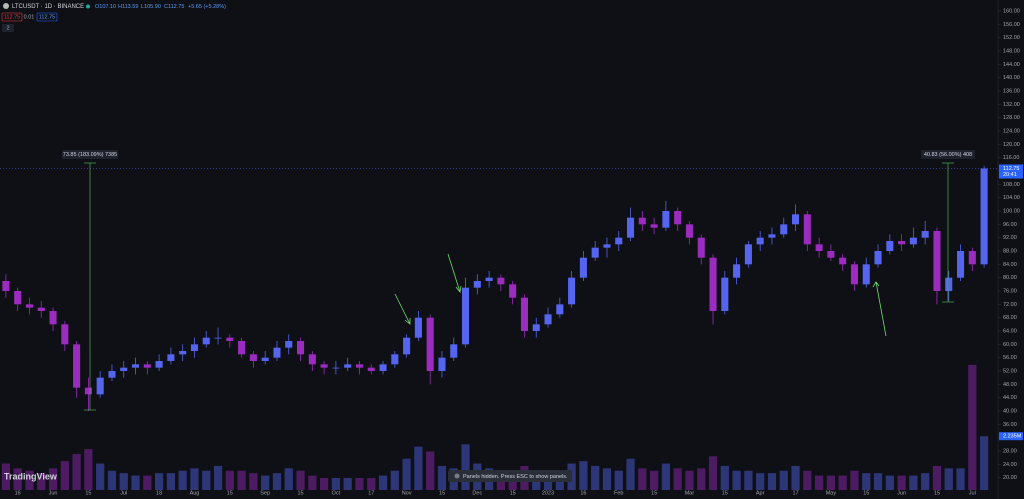 The width and height of the screenshot is (1024, 499). What do you see at coordinates (47, 17) in the screenshot?
I see `buy-button` at bounding box center [47, 17].